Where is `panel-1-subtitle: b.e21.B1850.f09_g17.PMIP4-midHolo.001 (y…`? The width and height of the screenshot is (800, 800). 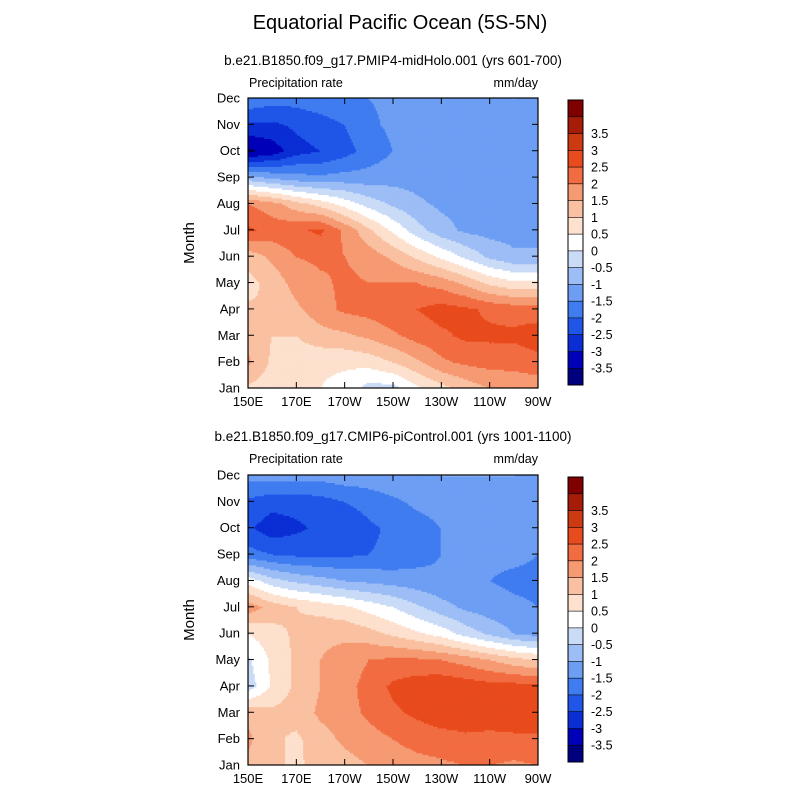
panel-1-subtitle: b.e21.B1850.f09_g17.PMIP4-midHolo.001 (y… is located at coordinates (393, 60).